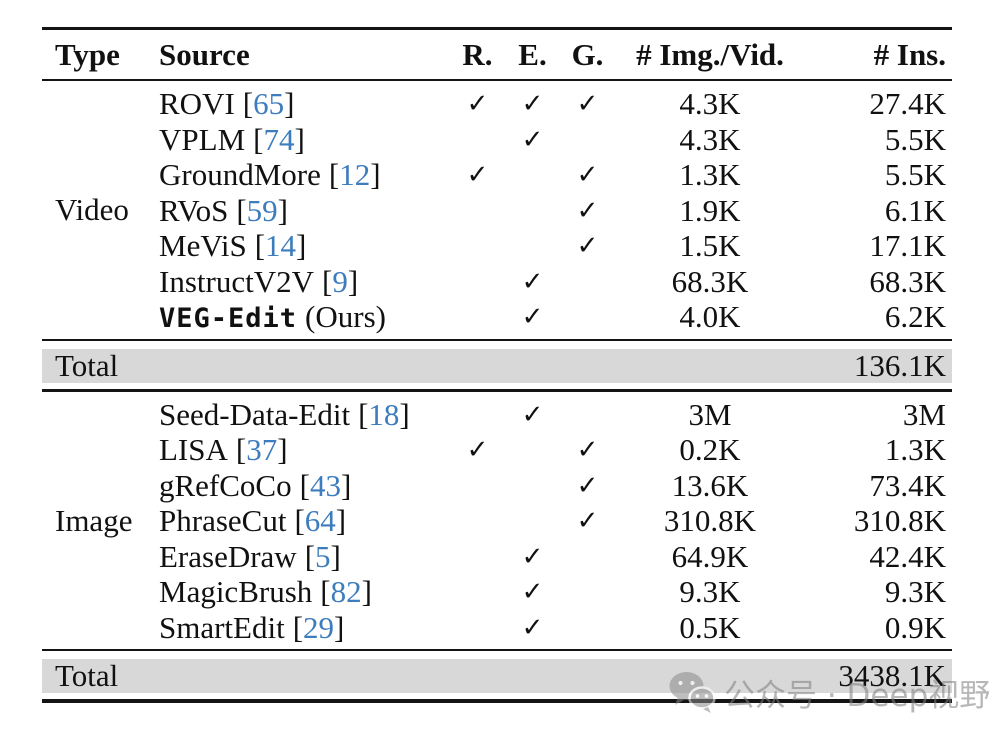 This screenshot has width=997, height=733. I want to click on citation-ref: 29, so click(319, 627).